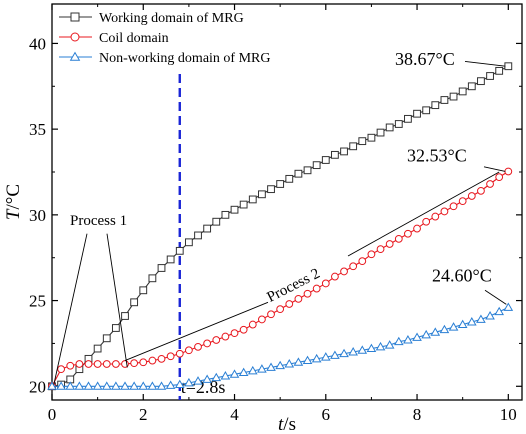 Image resolution: width=526 pixels, height=434 pixels. I want to click on x-tick-label: 6, so click(326, 414).